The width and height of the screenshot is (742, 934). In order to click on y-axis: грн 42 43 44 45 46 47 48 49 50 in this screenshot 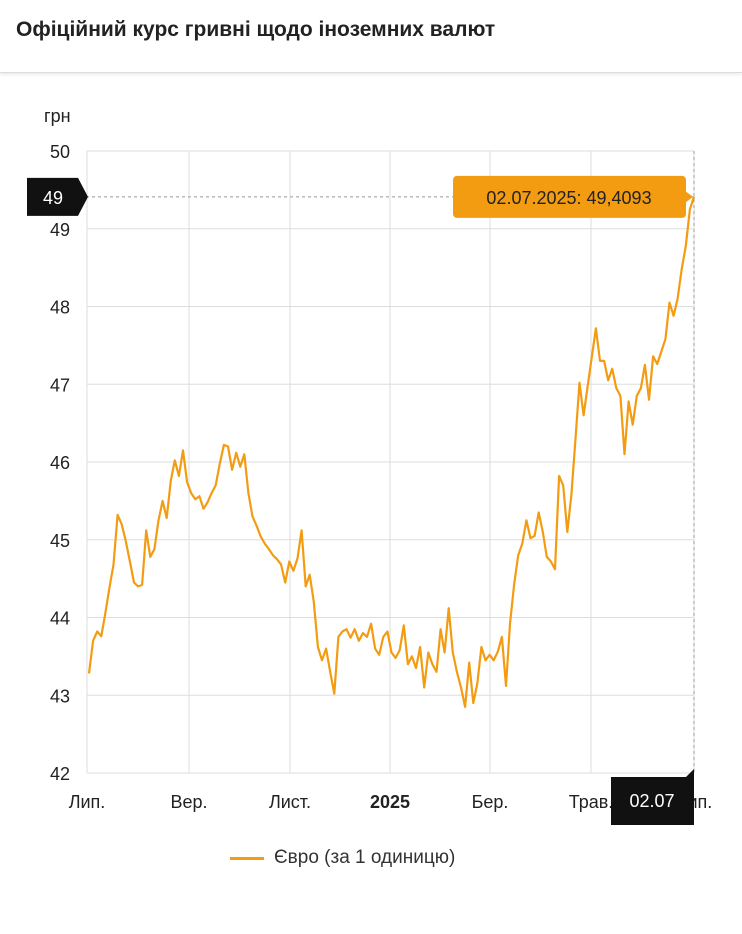, I will do `click(57, 445)`.